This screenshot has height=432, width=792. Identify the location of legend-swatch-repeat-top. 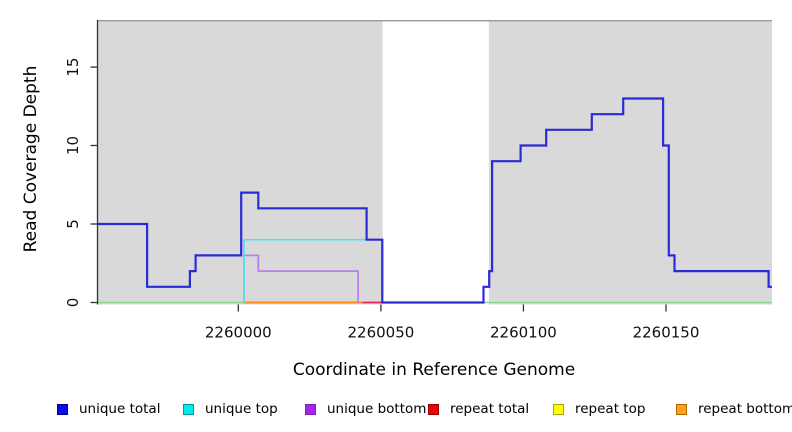
(558, 409).